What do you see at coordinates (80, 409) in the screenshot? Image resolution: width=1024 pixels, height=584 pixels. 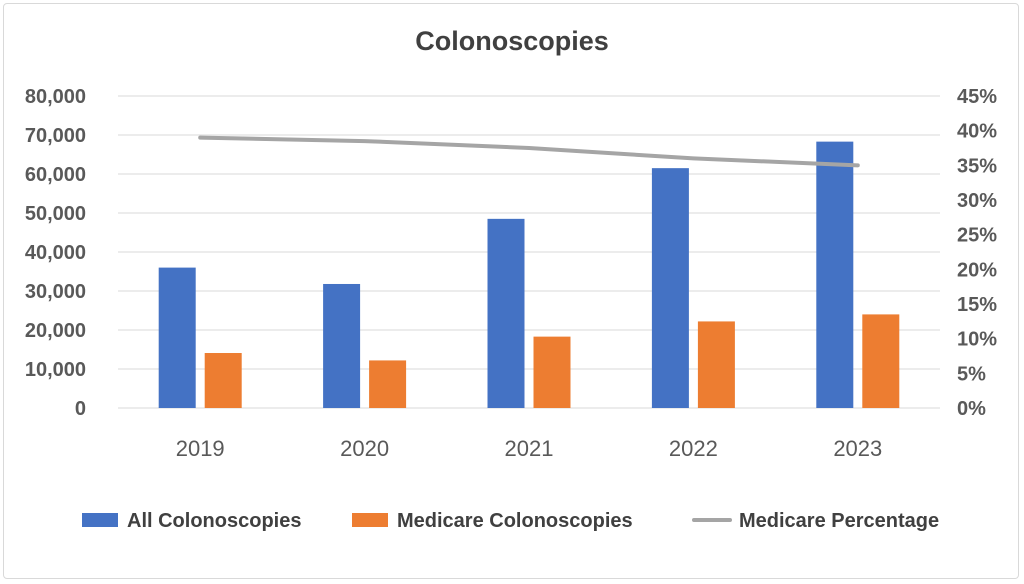 I see `y-left-tick-label: 0` at bounding box center [80, 409].